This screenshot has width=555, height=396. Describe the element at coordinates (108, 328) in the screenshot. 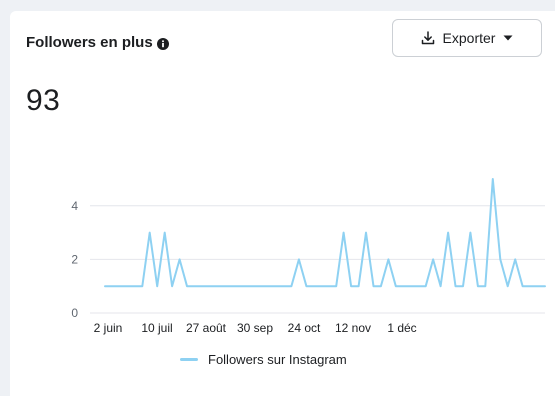

I see `x-tick-label: 2 juin` at that location.